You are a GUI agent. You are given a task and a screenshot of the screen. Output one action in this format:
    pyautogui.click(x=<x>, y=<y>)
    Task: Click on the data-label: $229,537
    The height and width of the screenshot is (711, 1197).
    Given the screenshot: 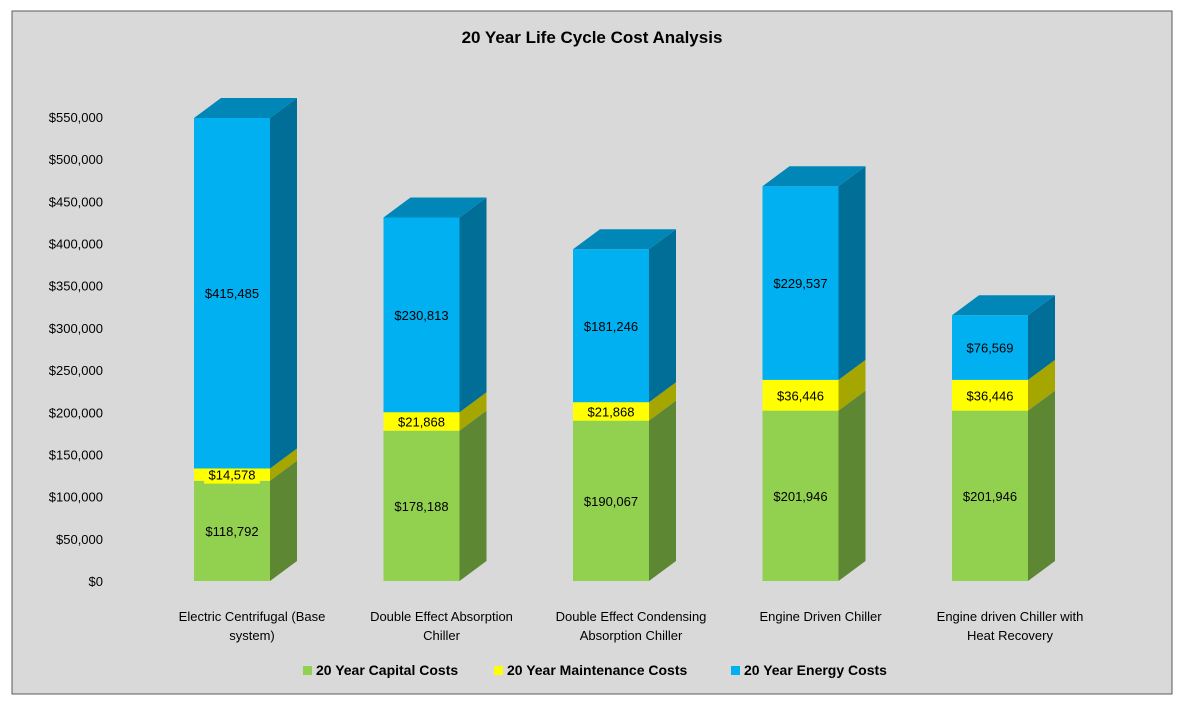 What is the action you would take?
    pyautogui.click(x=800, y=283)
    